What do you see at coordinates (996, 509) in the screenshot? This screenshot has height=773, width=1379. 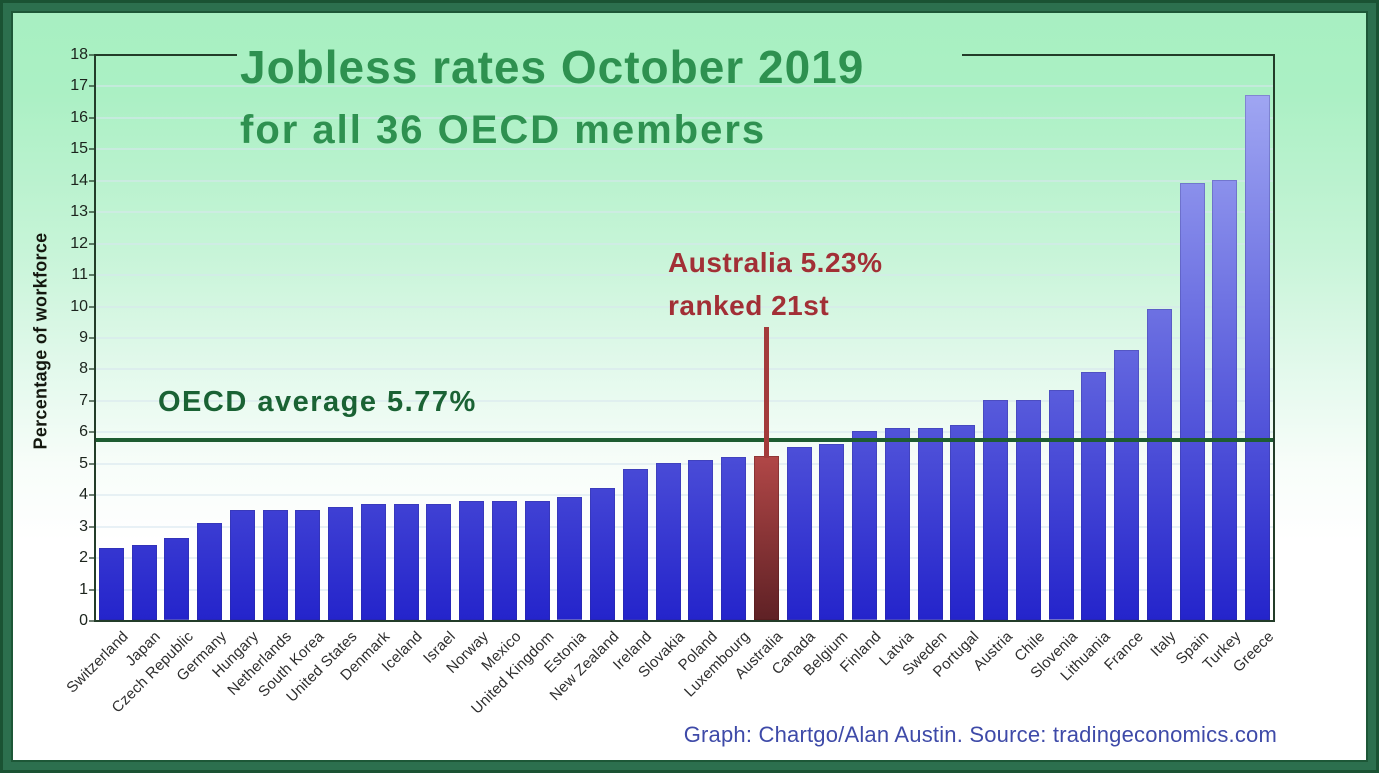 I see `bar-austria` at bounding box center [996, 509].